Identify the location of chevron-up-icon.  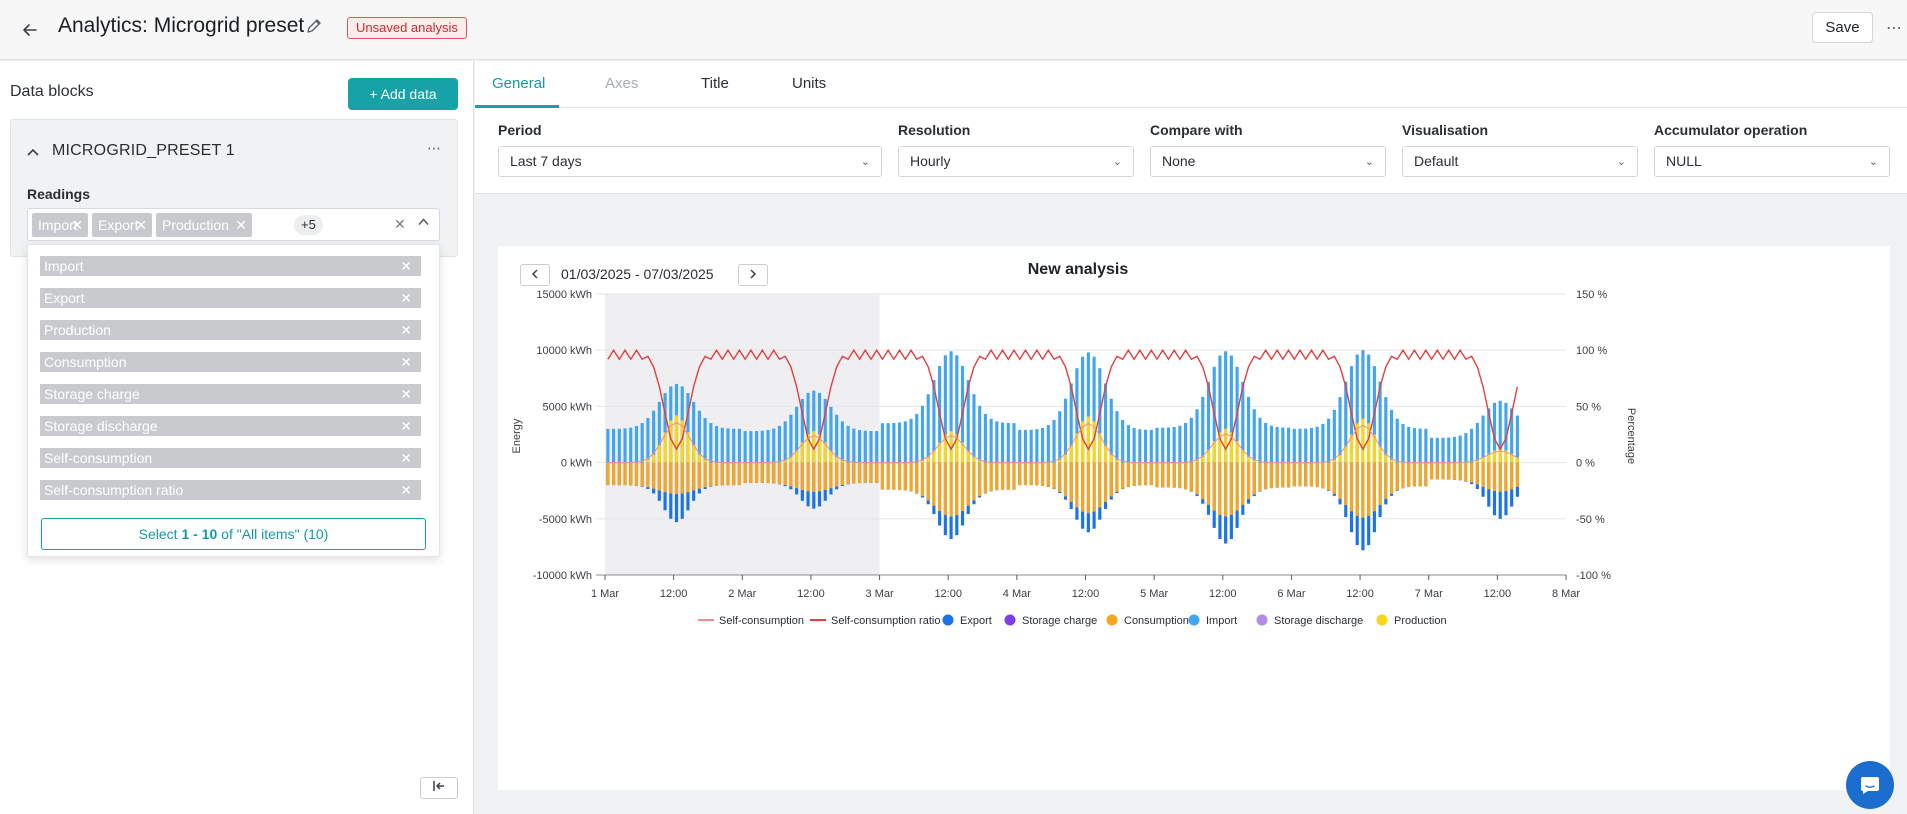
(33, 153).